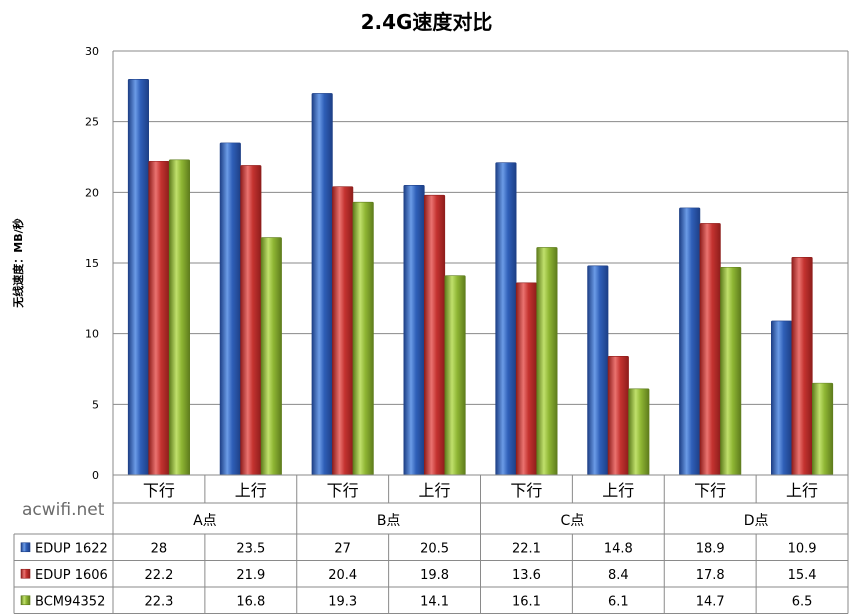 This screenshot has height=615, width=853. Describe the element at coordinates (618, 575) in the screenshot. I see `data-label: 8.4` at that location.